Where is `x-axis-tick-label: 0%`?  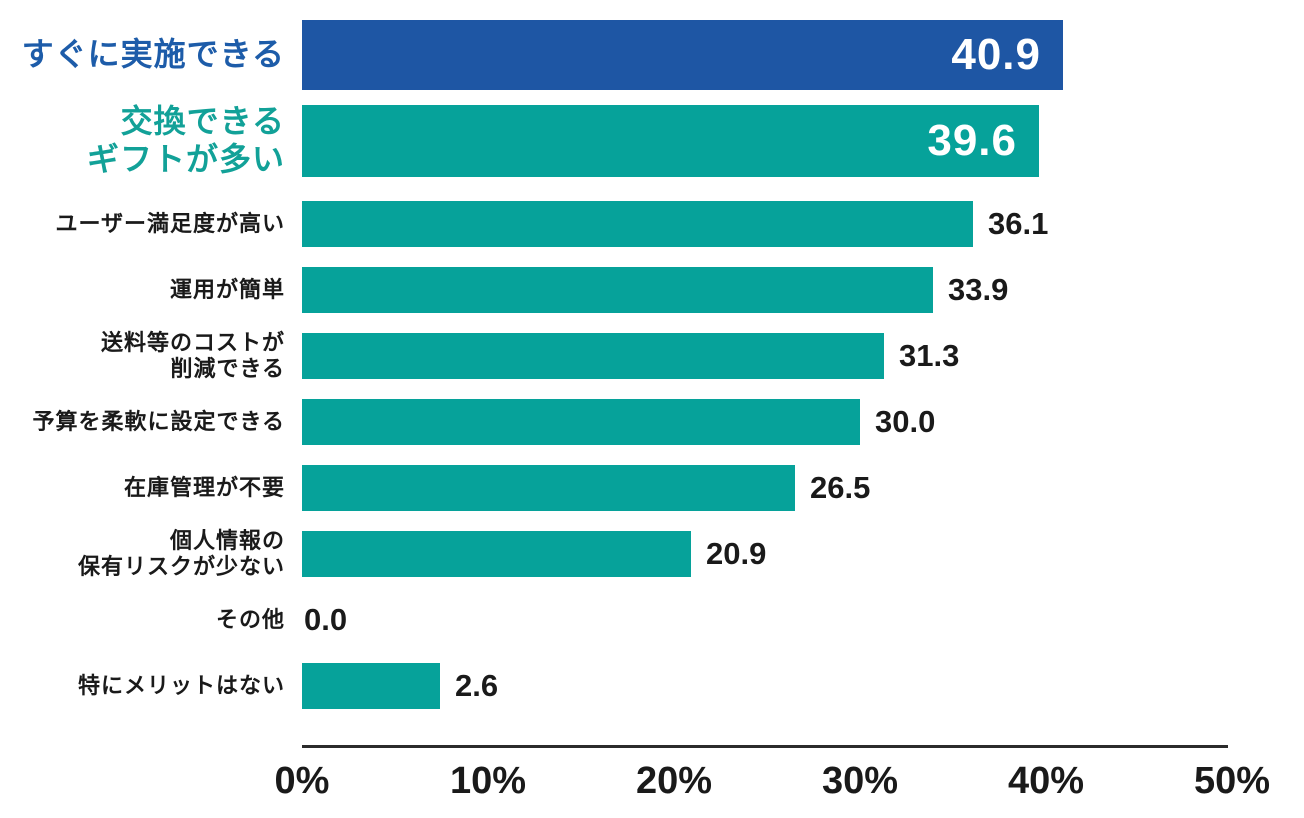 x-axis-tick-label: 0% is located at coordinates (302, 781).